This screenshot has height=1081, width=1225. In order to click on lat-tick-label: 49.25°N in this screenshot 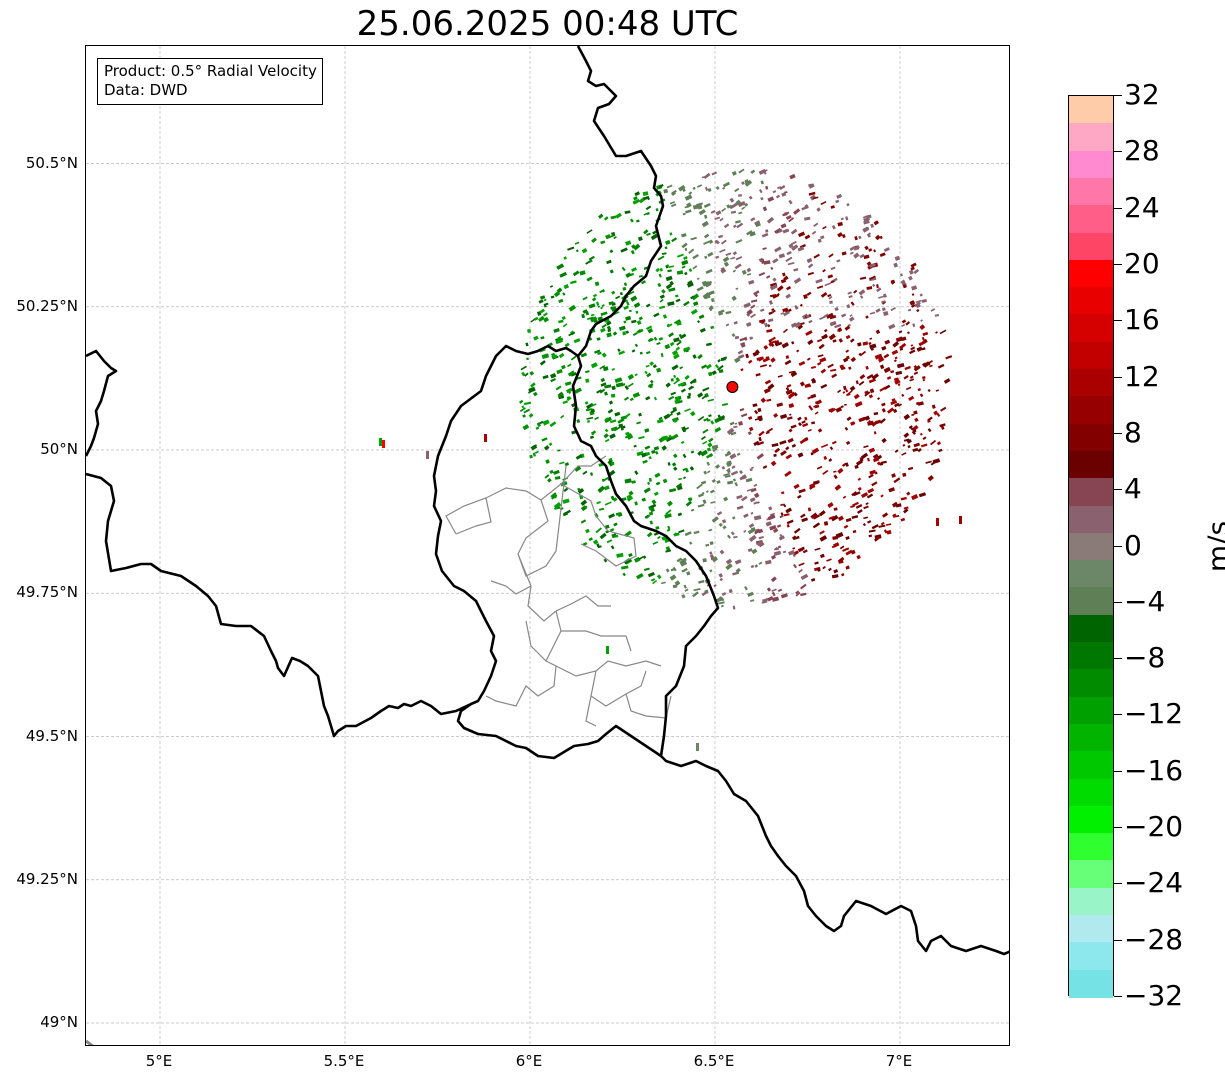, I will do `click(47, 878)`.